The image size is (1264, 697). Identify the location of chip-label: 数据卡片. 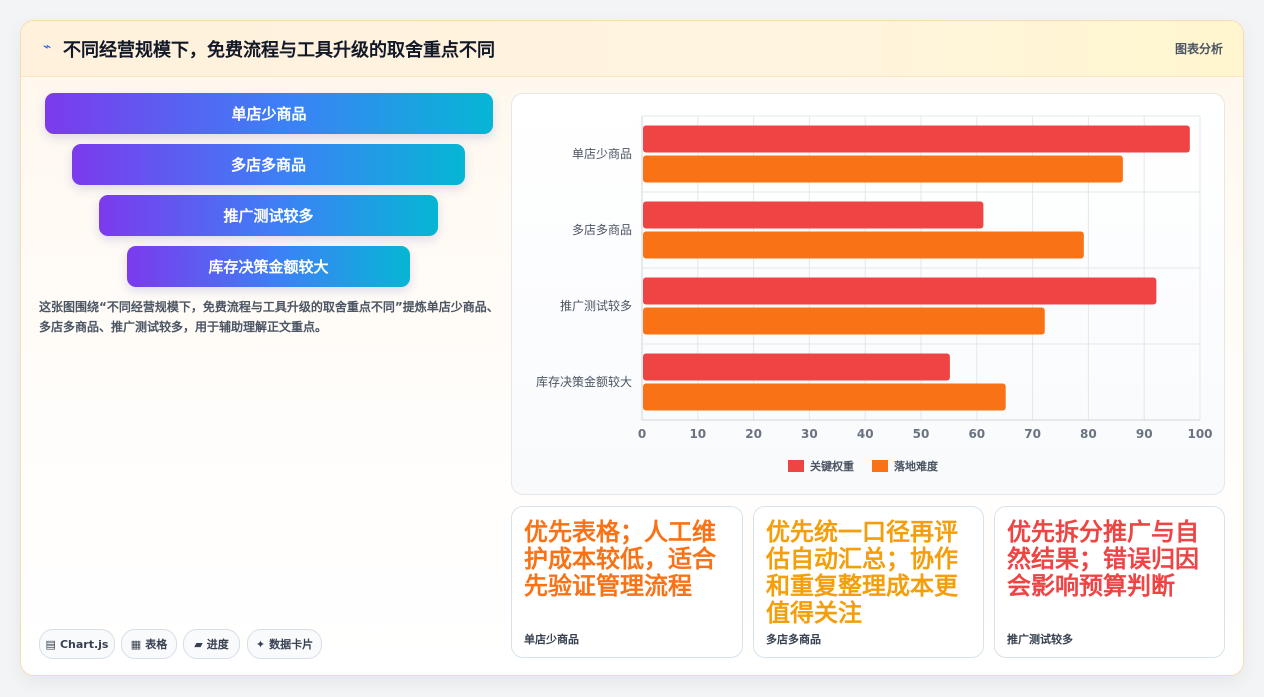
(291, 644).